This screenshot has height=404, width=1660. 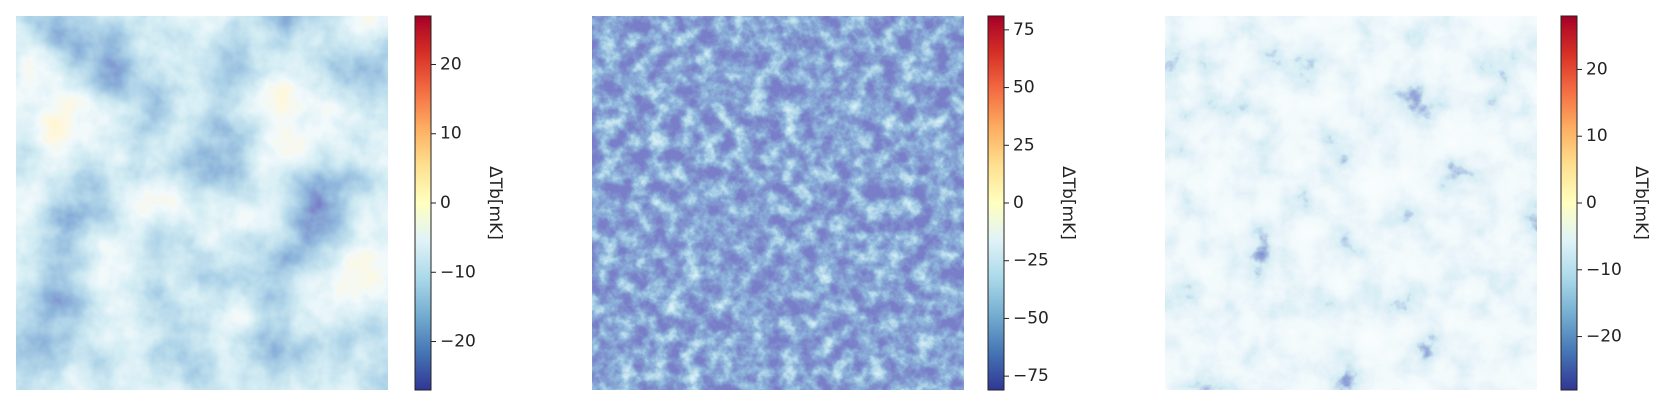 What do you see at coordinates (1031, 318) in the screenshot?
I see `colorbar-tick-label: −50` at bounding box center [1031, 318].